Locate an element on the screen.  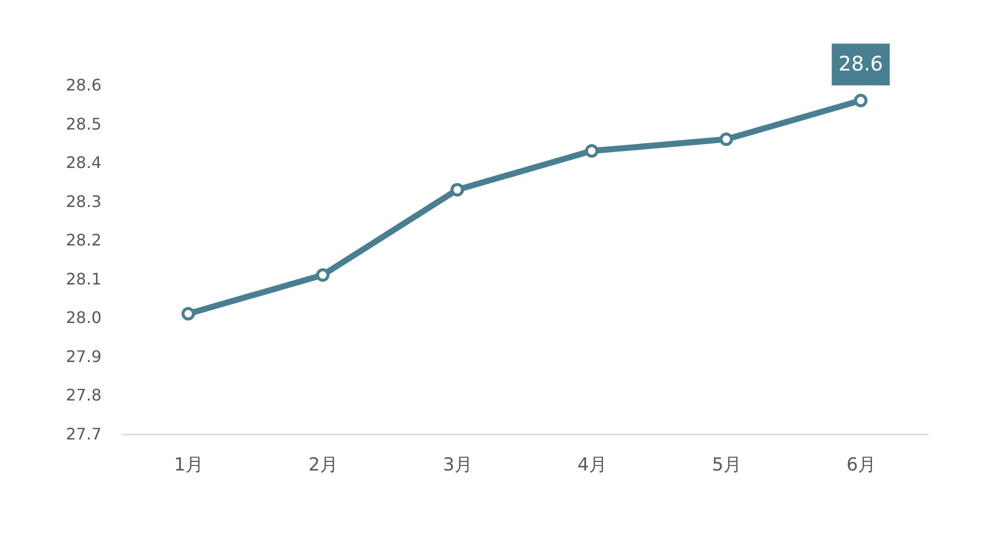
x-tick-label: 6月 is located at coordinates (861, 465).